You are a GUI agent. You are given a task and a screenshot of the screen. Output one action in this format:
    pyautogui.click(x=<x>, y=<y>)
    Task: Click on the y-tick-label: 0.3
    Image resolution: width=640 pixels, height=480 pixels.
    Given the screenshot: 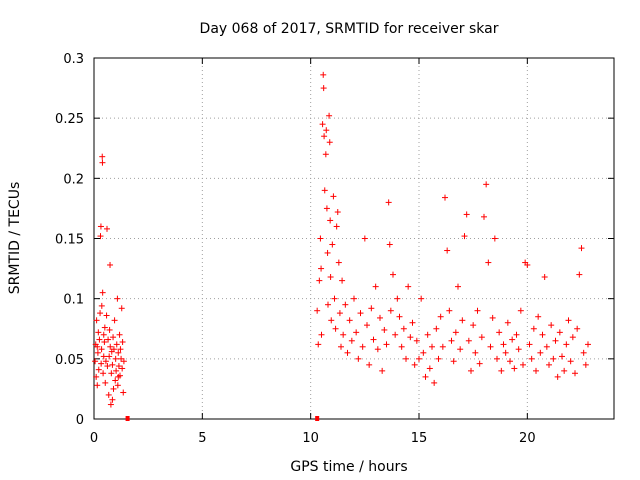 What is the action you would take?
    pyautogui.click(x=73, y=59)
    